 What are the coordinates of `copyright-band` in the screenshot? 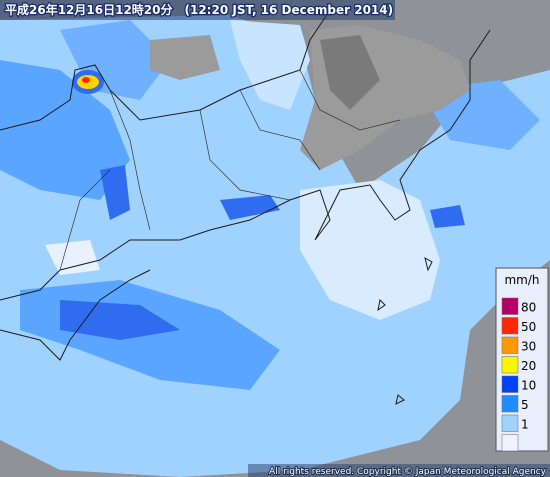 It's located at (399, 470).